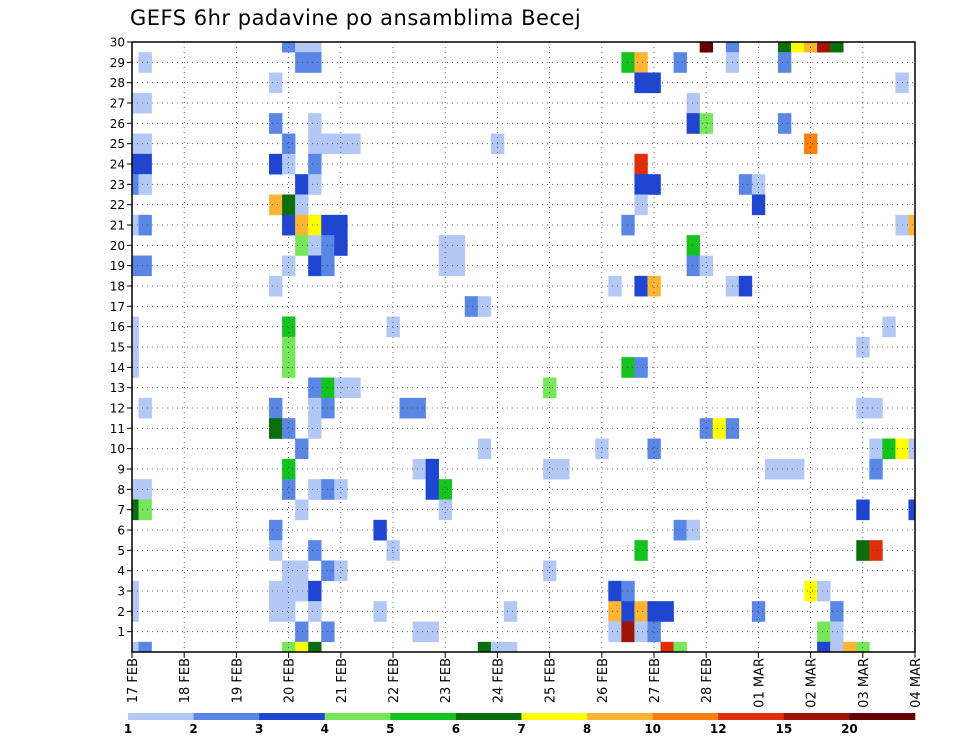  I want to click on colorbar-label: 6, so click(456, 729).